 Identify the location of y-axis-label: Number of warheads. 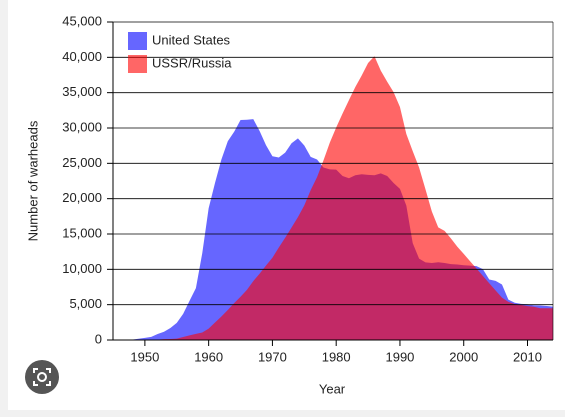
(32, 180).